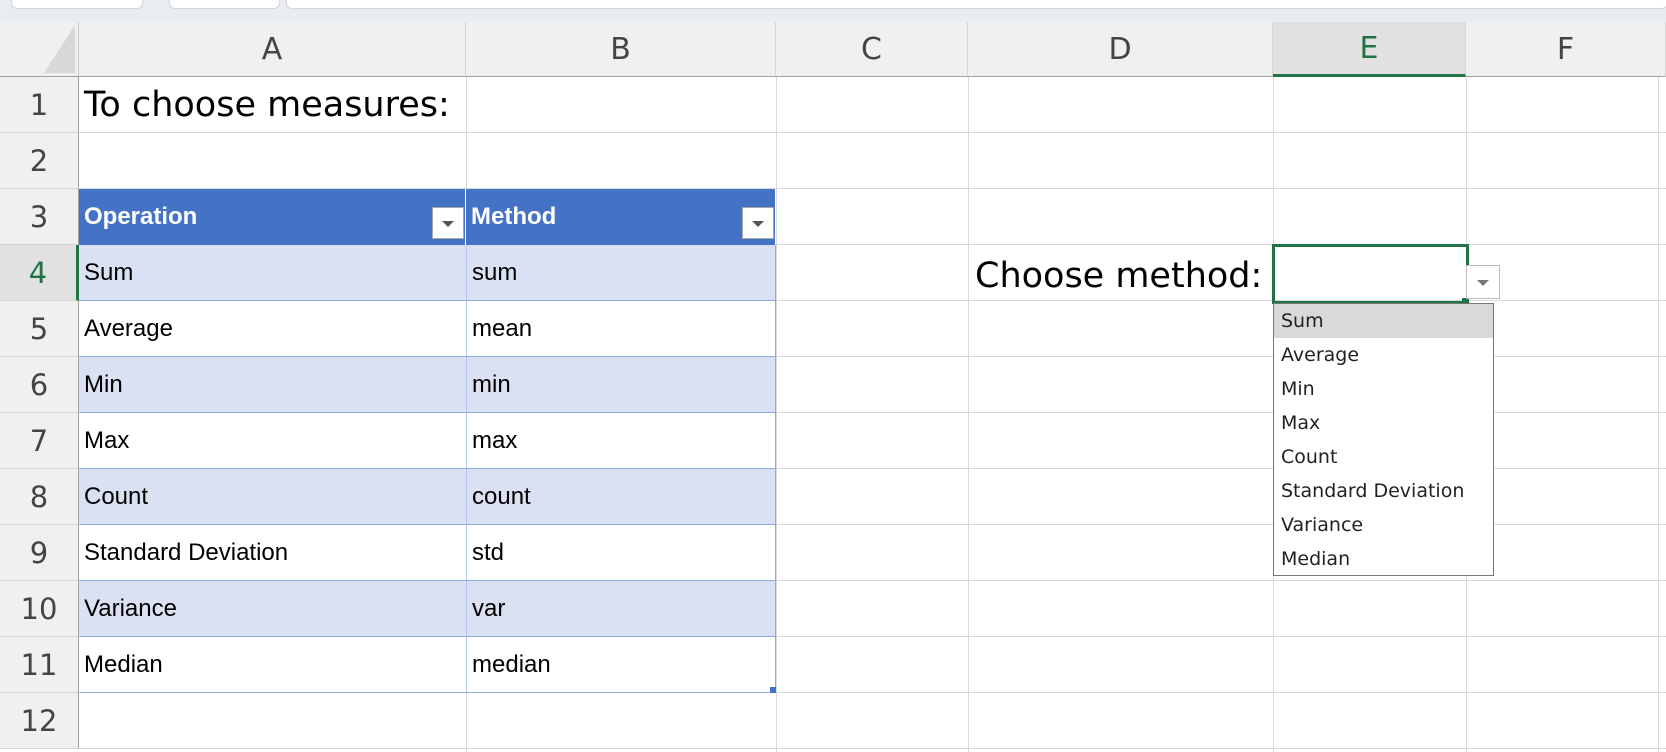 This screenshot has height=752, width=1666. Describe the element at coordinates (272, 385) in the screenshot. I see `table-cell: Min` at that location.